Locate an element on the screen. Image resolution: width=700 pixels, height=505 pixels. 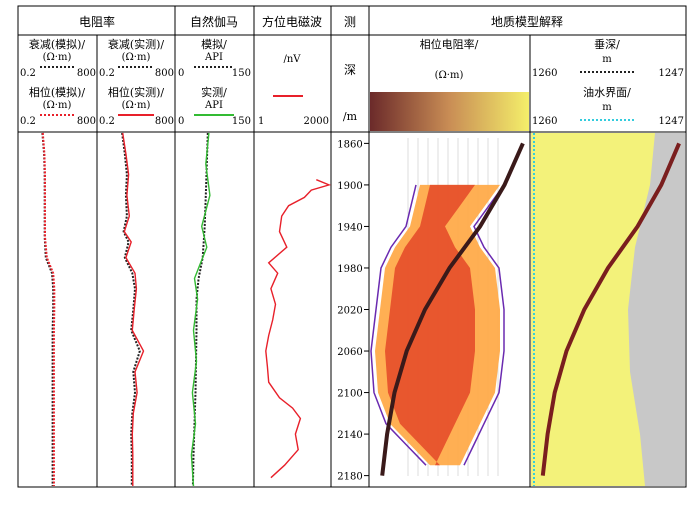
depth-tick-label: 1900 is located at coordinates (349, 186).